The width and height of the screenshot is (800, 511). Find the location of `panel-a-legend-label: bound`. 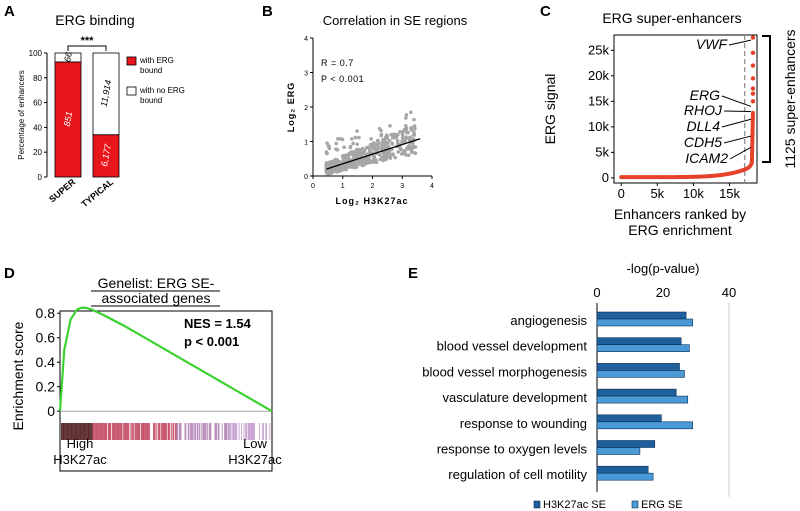

panel-a-legend-label: bound is located at coordinates (151, 100).